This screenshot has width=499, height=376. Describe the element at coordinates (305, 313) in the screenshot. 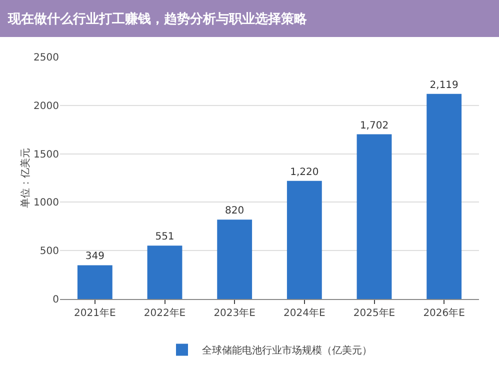

I see `x-tick-label: 2024年E` at that location.